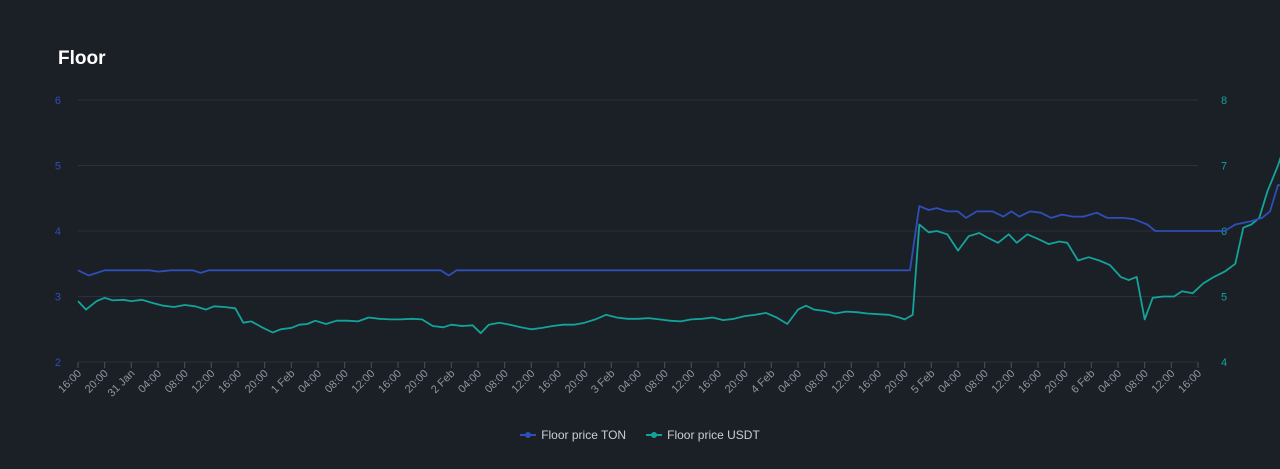 This screenshot has height=469, width=1280. I want to click on y-left-tick-label: 4, so click(58, 232).